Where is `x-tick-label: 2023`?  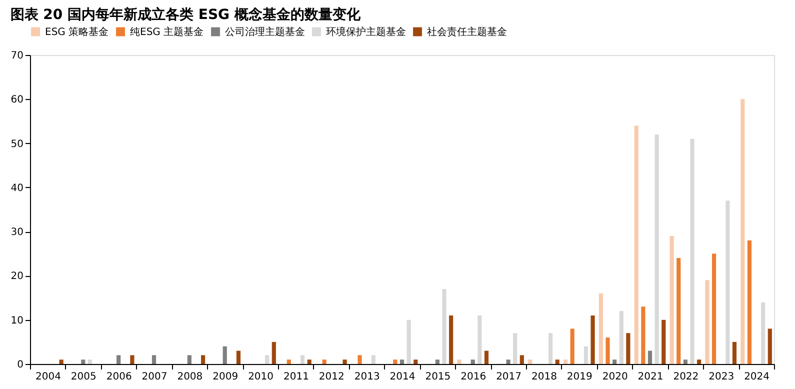 x-tick-label: 2023 is located at coordinates (721, 377).